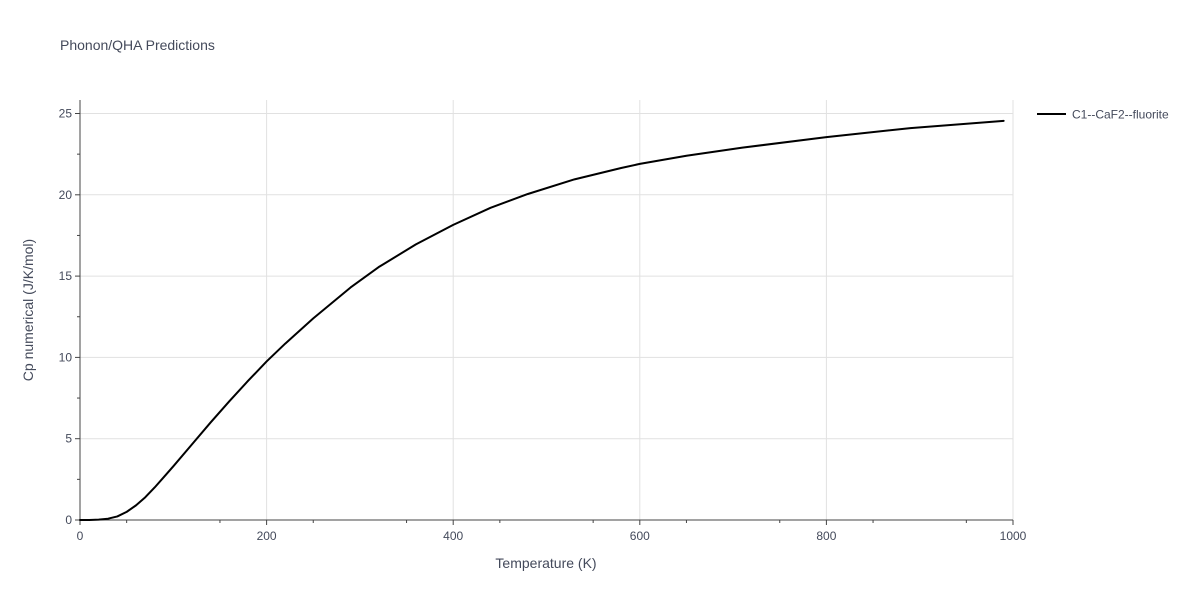  What do you see at coordinates (453, 536) in the screenshot?
I see `x-tick-label-2: 400` at bounding box center [453, 536].